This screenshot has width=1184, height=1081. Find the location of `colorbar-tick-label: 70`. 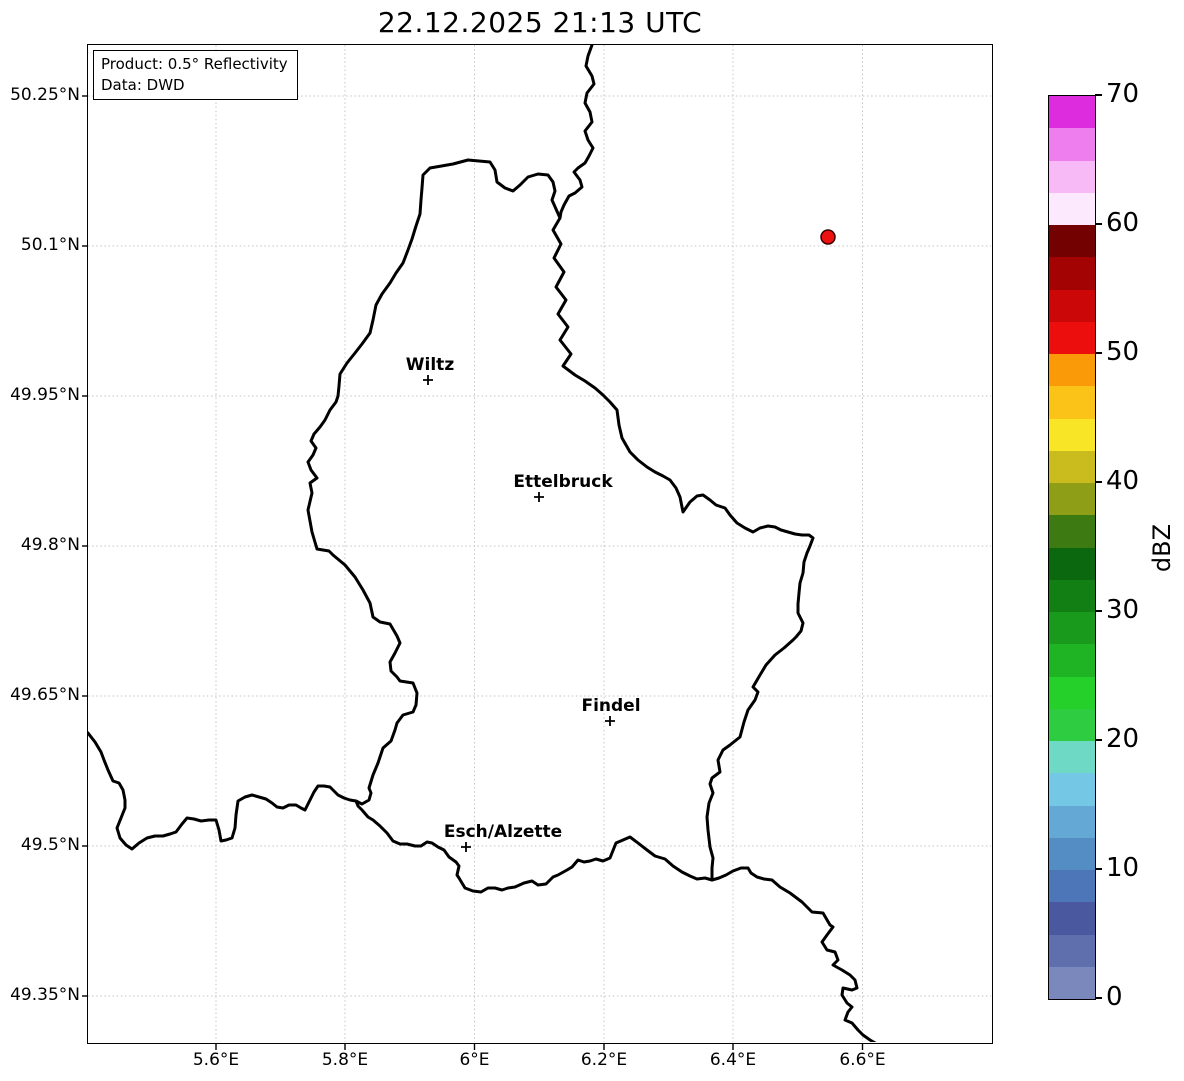

colorbar-tick-label: 70 is located at coordinates (1123, 94).